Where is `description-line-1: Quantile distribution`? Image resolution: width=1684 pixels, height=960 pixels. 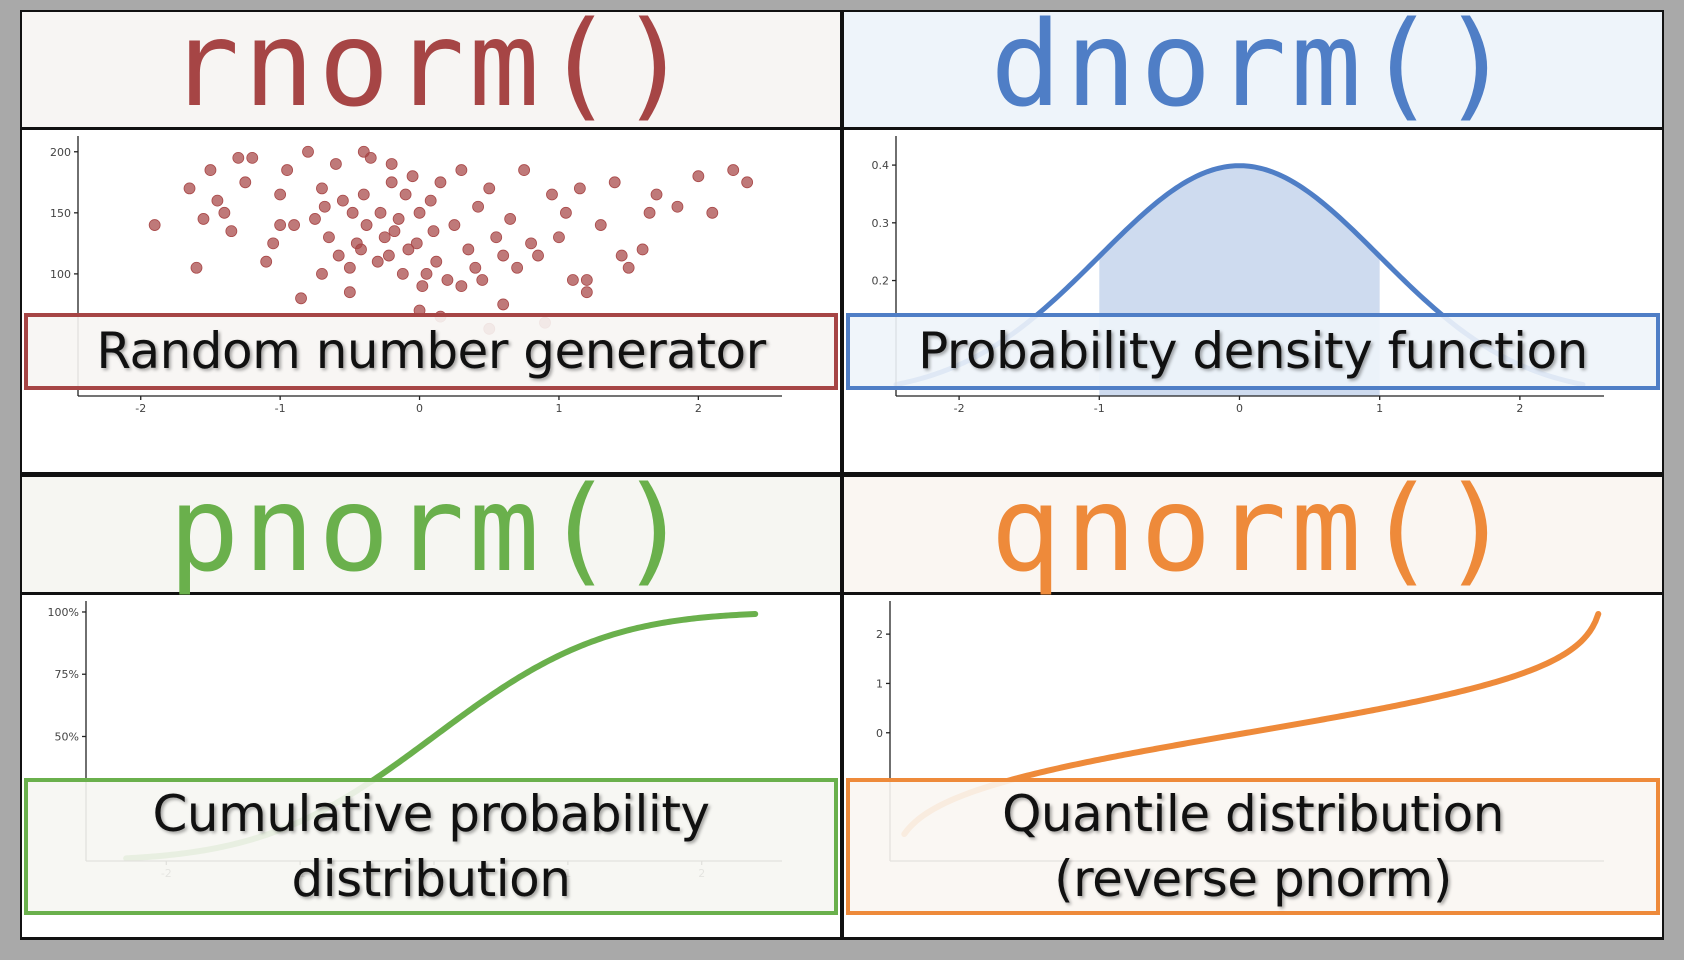 description-line-1: Quantile distribution is located at coordinates (1253, 813).